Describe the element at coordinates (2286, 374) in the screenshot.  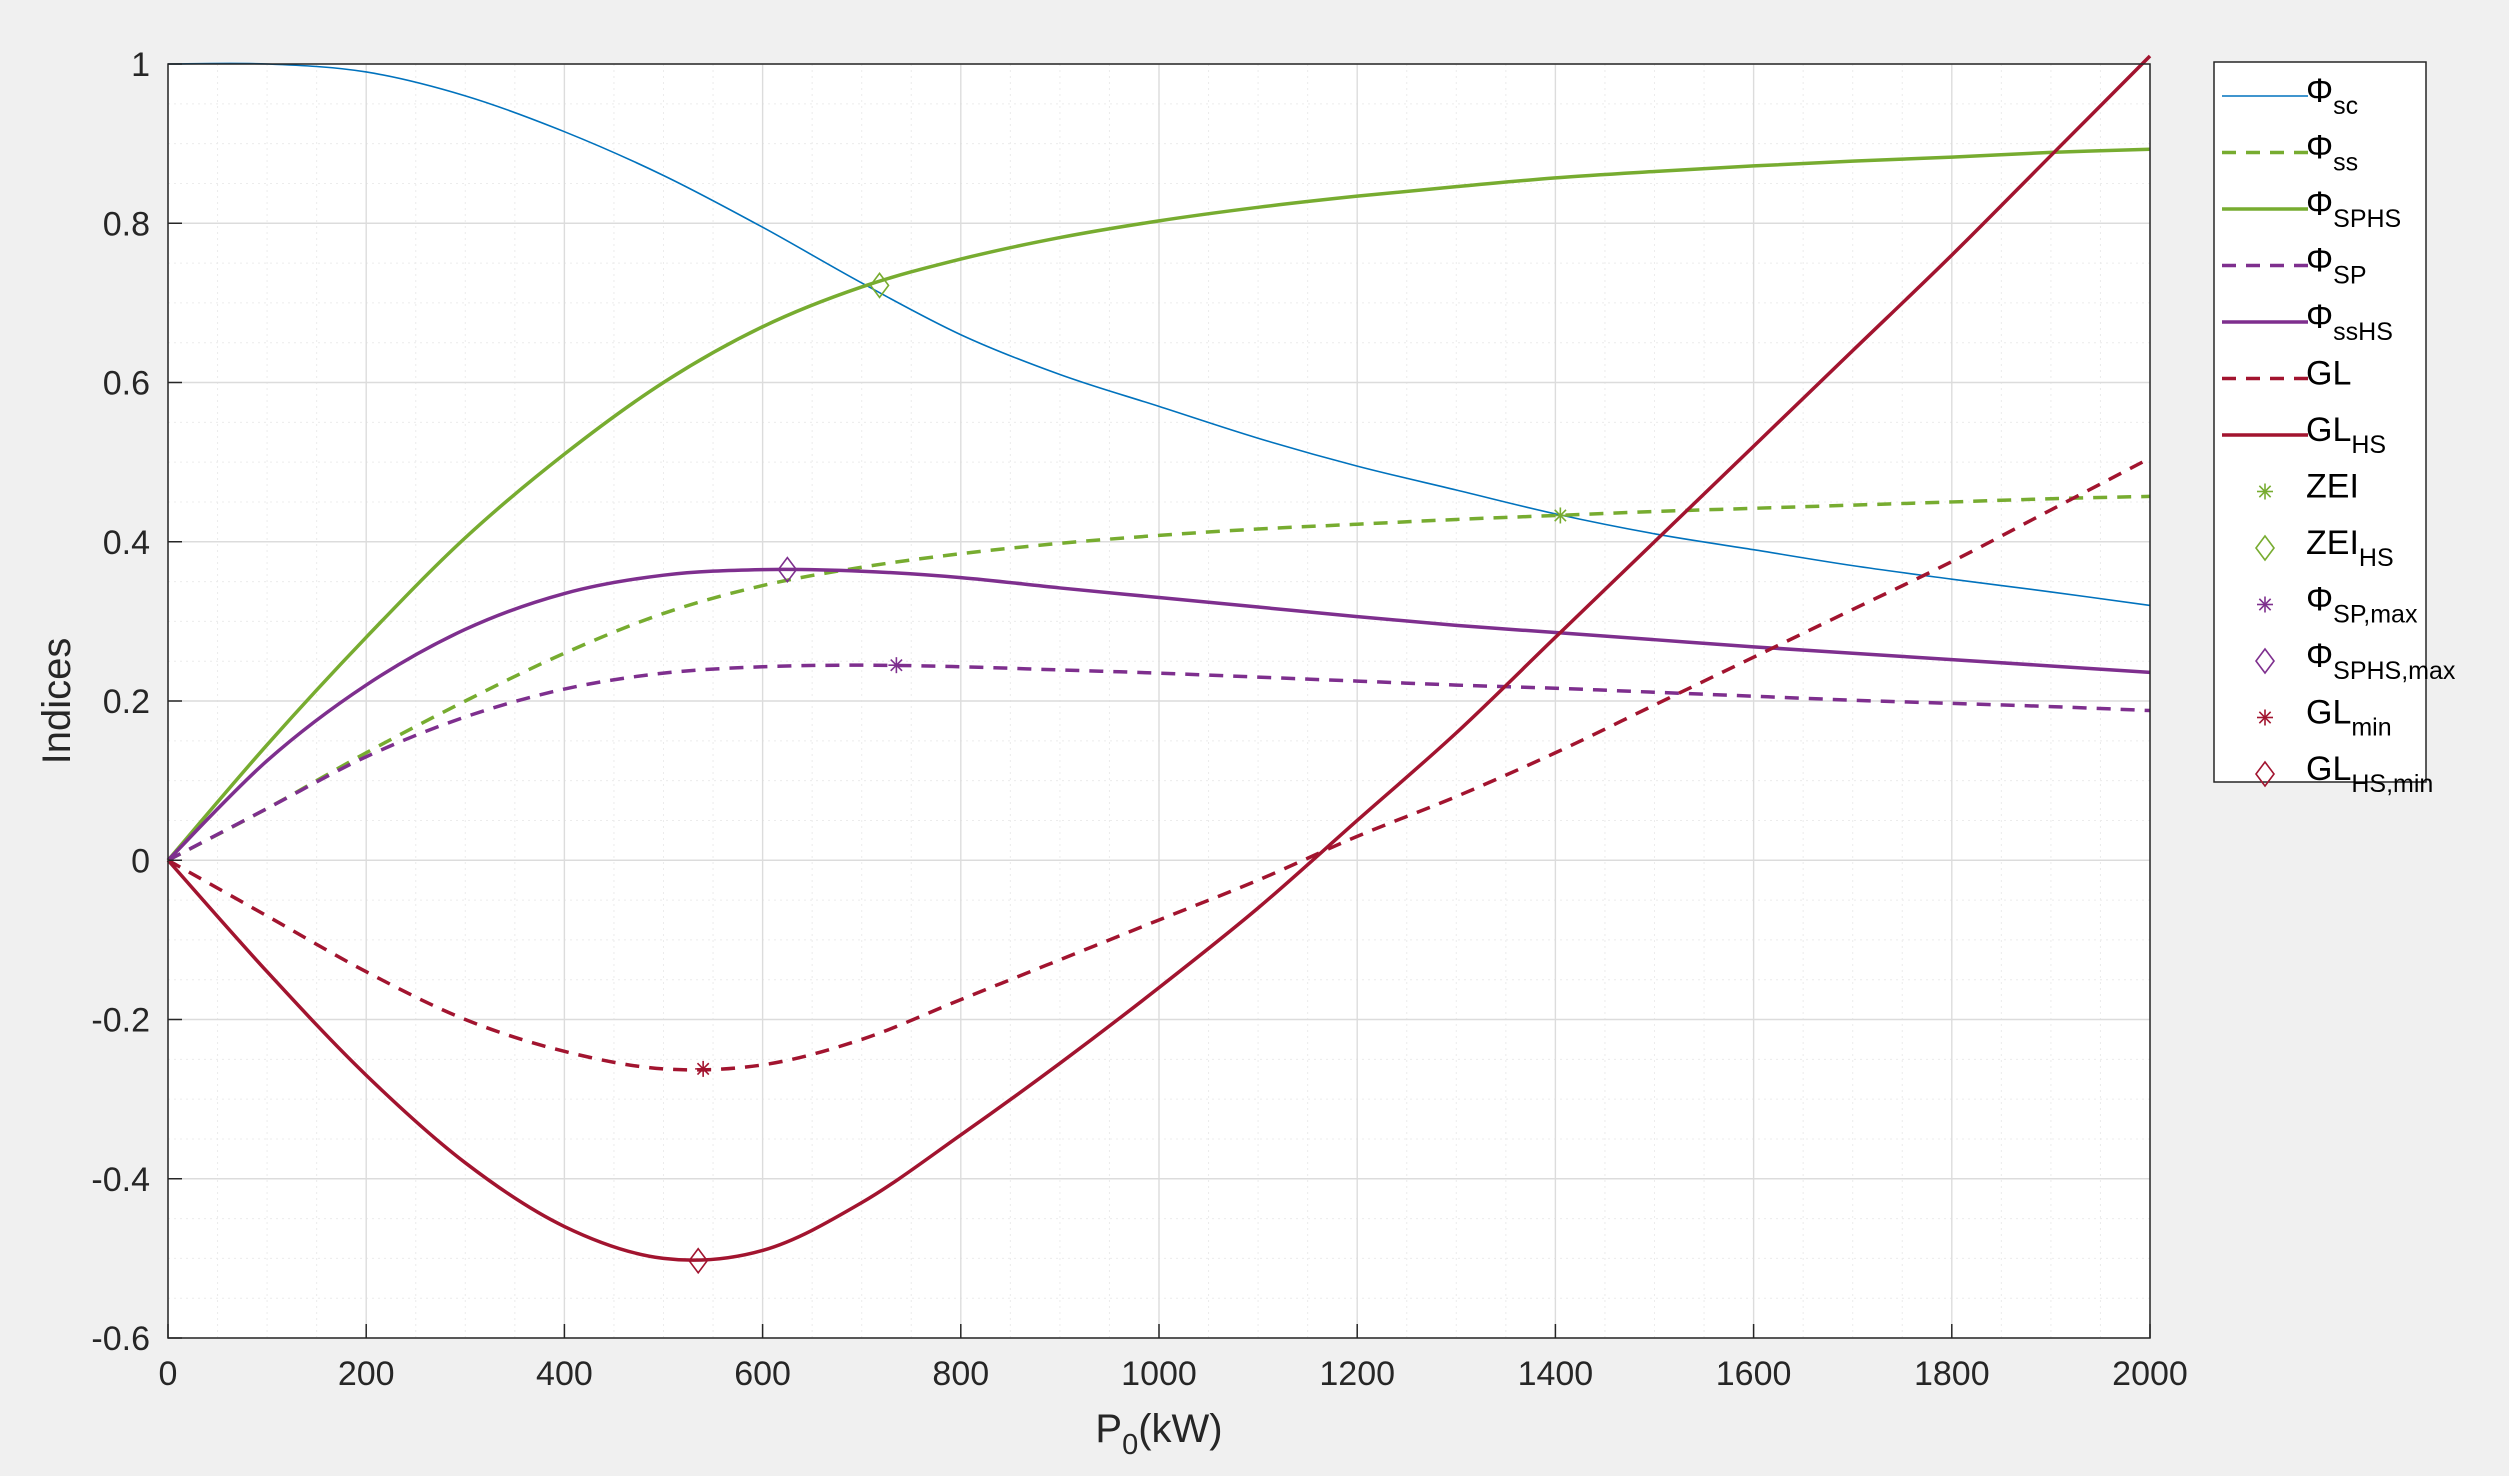
I see `legend-item: GL` at that location.